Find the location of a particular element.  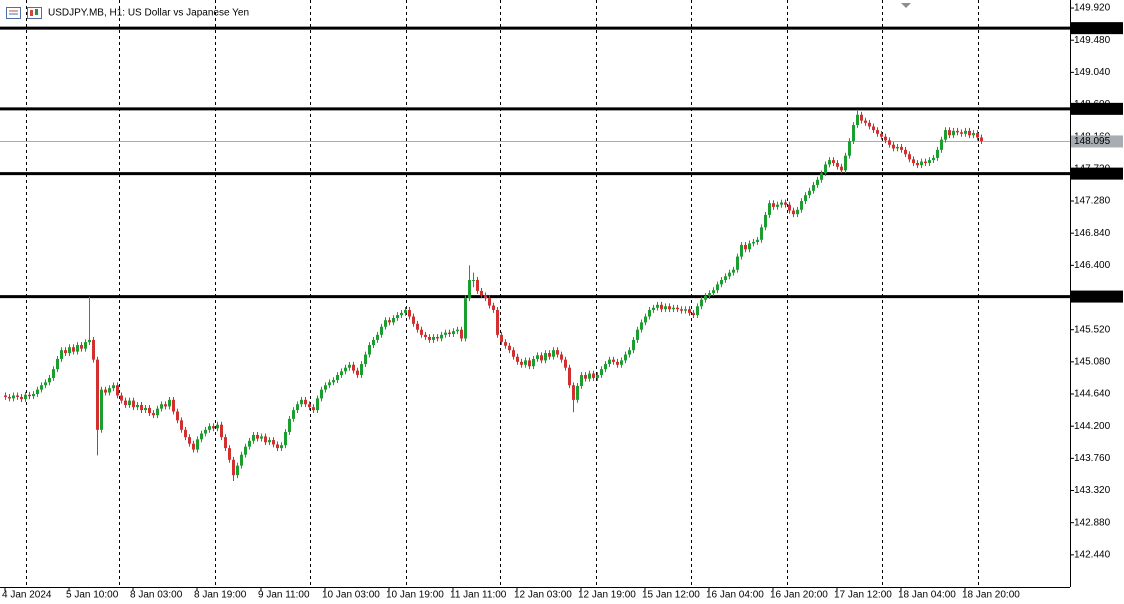

y-tick-label: 143.320 is located at coordinates (1092, 490).